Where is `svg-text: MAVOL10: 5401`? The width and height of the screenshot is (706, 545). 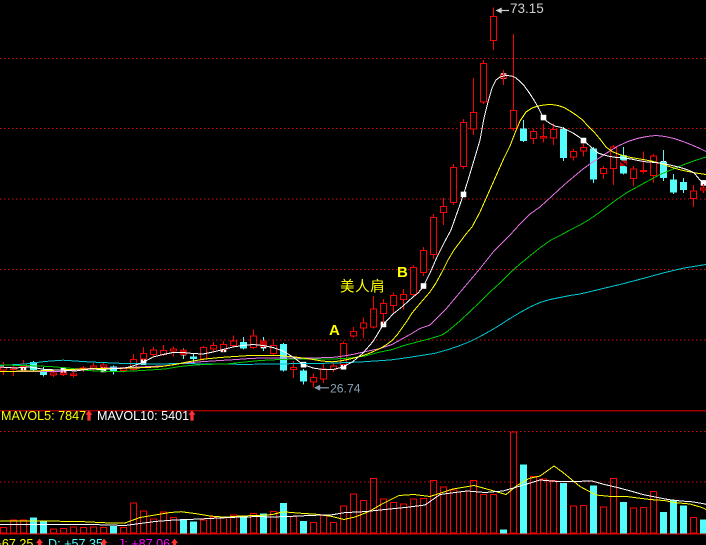
svg-text: MAVOL10: 5401 is located at coordinates (143, 416).